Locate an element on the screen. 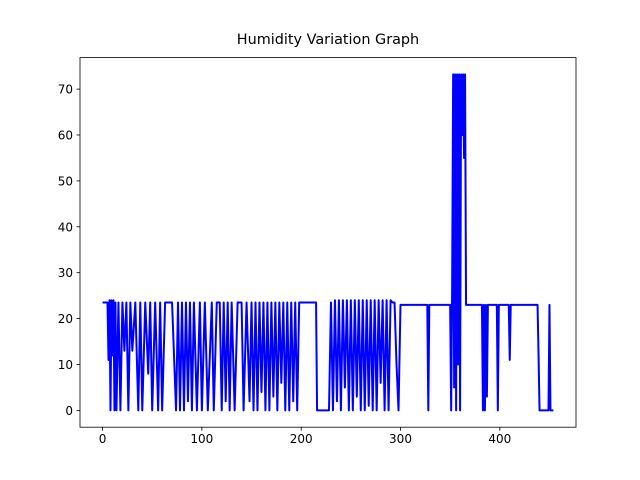 Image resolution: width=640 pixels, height=480 pixels. y-tick-label: 30 is located at coordinates (65, 273).